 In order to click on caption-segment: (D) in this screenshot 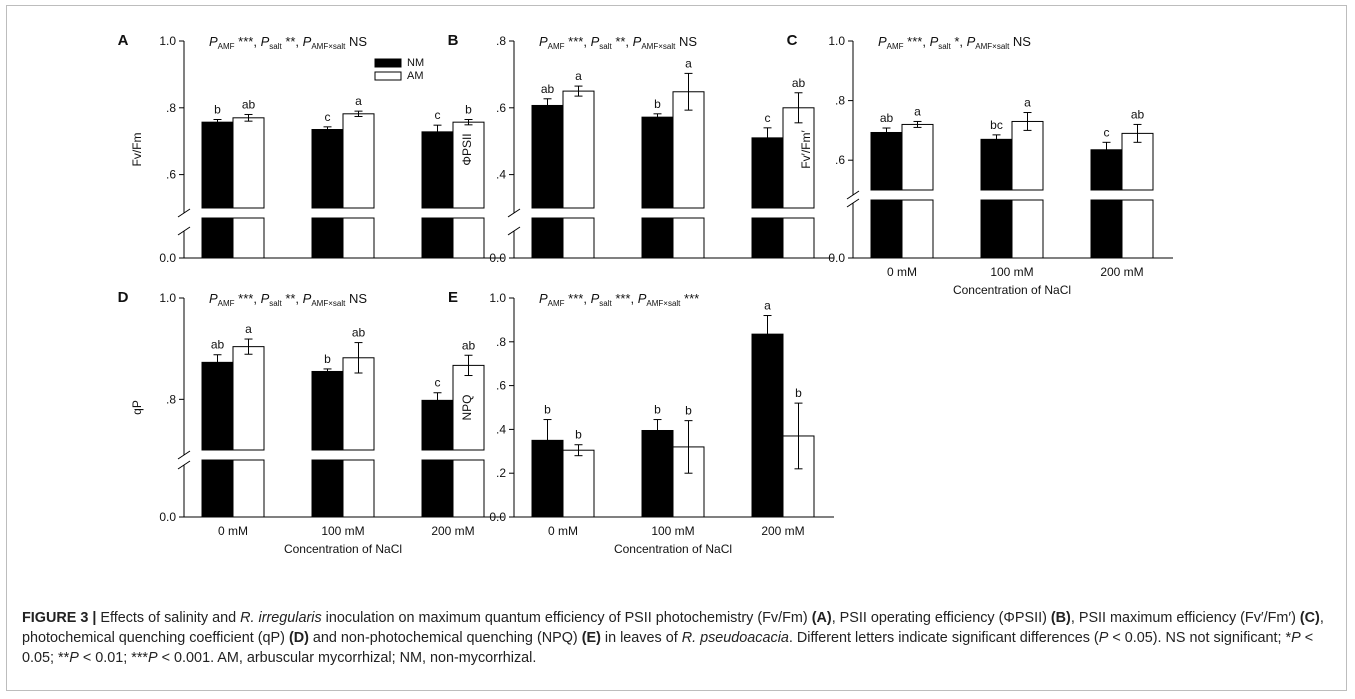, I will do `click(298, 638)`.